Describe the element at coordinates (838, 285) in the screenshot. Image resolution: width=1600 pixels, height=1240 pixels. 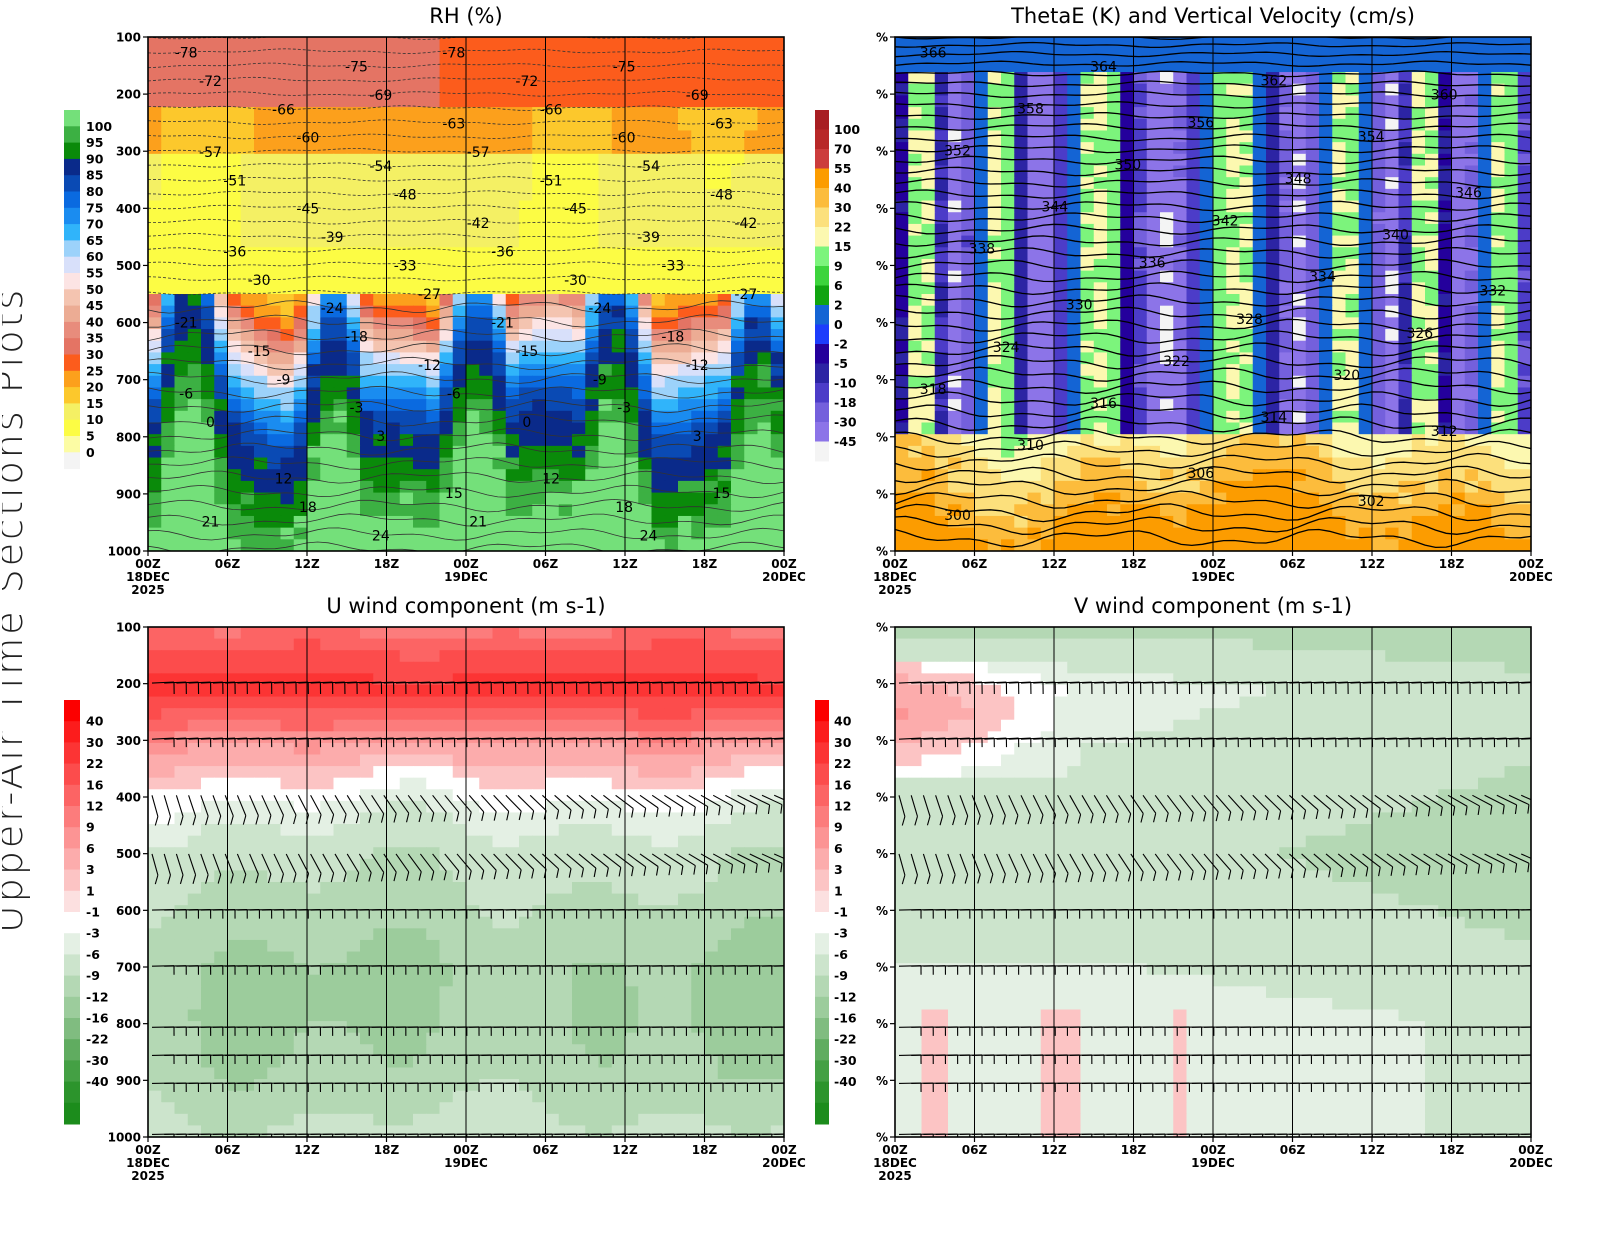
I see `thetae-colorbar-label: 6` at that location.